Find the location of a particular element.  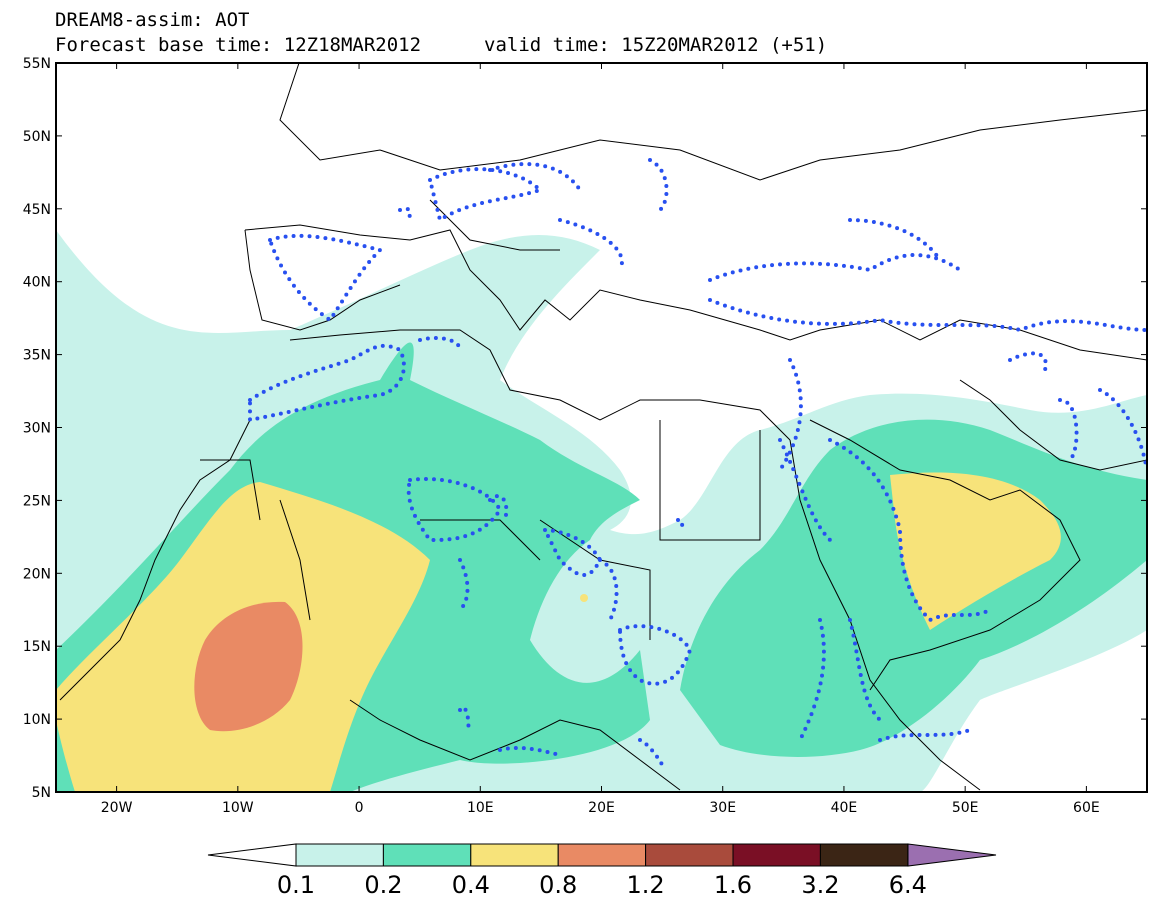

lat-label: 40N is located at coordinates (37, 283).